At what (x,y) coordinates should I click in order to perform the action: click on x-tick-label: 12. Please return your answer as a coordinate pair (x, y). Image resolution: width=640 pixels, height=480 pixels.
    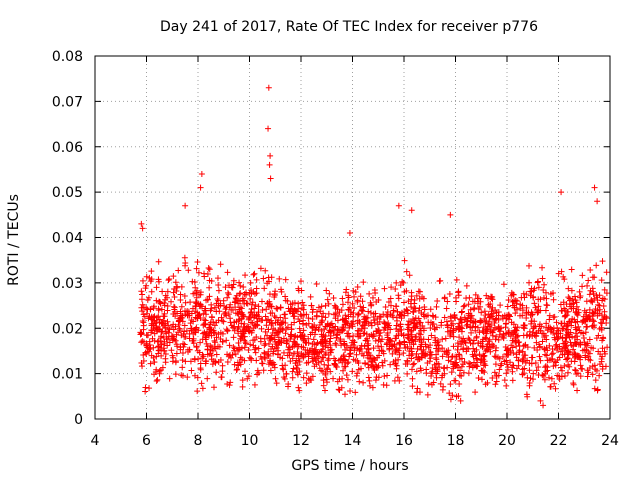
    Looking at the image, I should click on (301, 441).